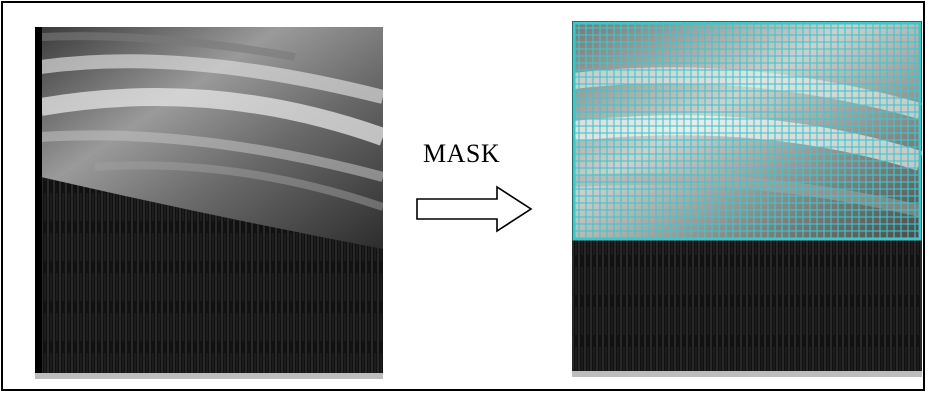 Image resolution: width=930 pixels, height=397 pixels. What do you see at coordinates (462, 153) in the screenshot?
I see `mask-label: MASK` at bounding box center [462, 153].